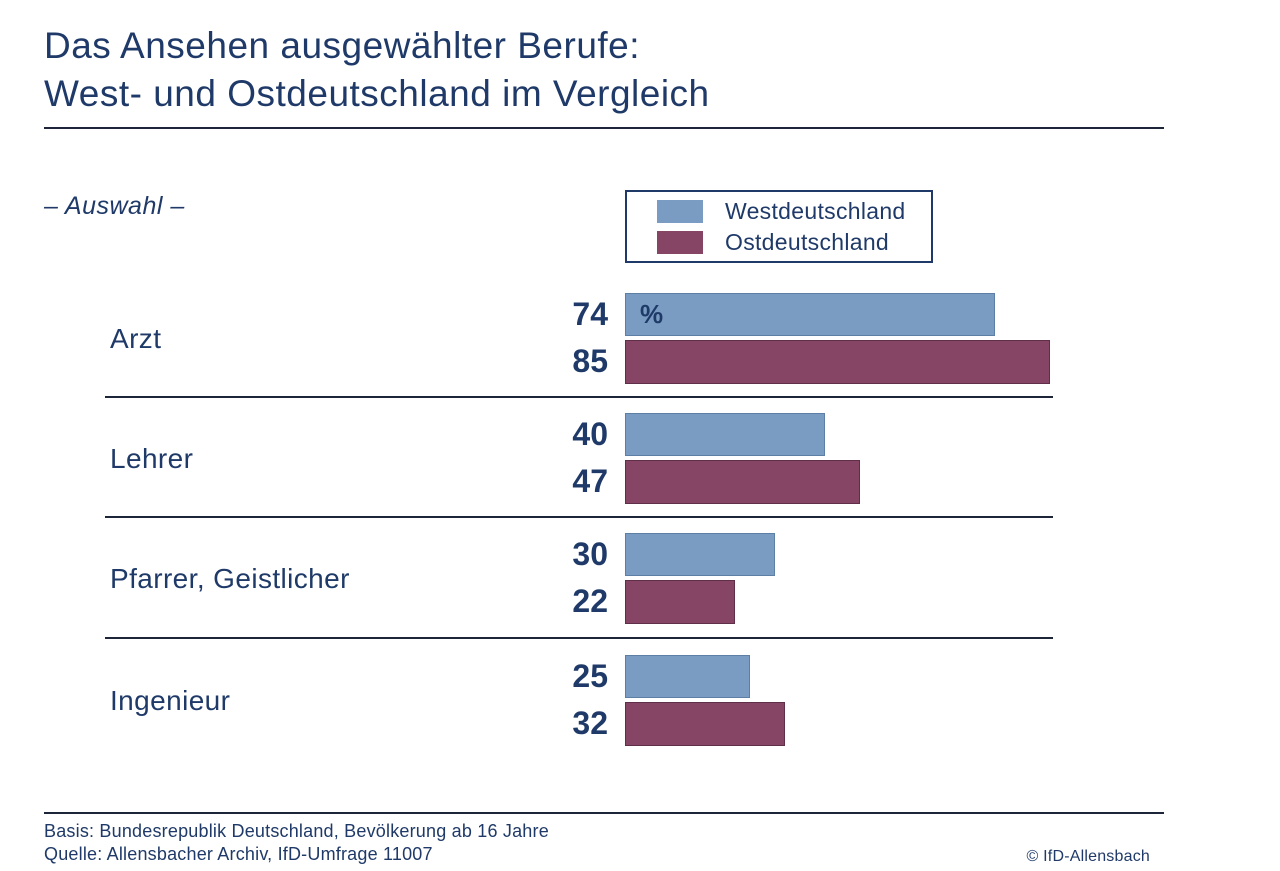 The width and height of the screenshot is (1280, 871). Describe the element at coordinates (640, 338) in the screenshot. I see `chart-row-arzt: Arzt 74 % 85` at that location.